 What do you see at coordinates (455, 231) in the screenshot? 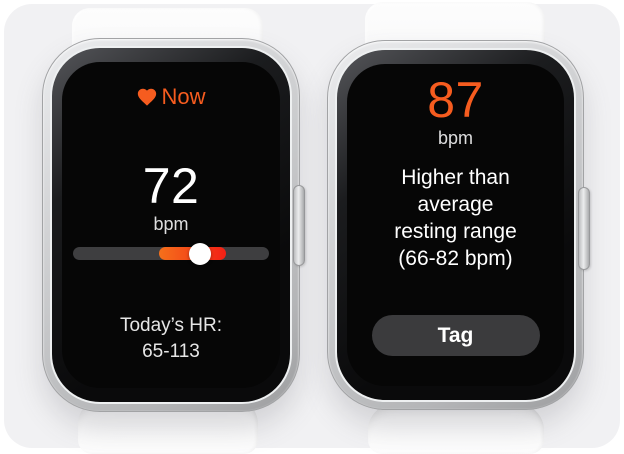
I see `message-line: resting range` at bounding box center [455, 231].